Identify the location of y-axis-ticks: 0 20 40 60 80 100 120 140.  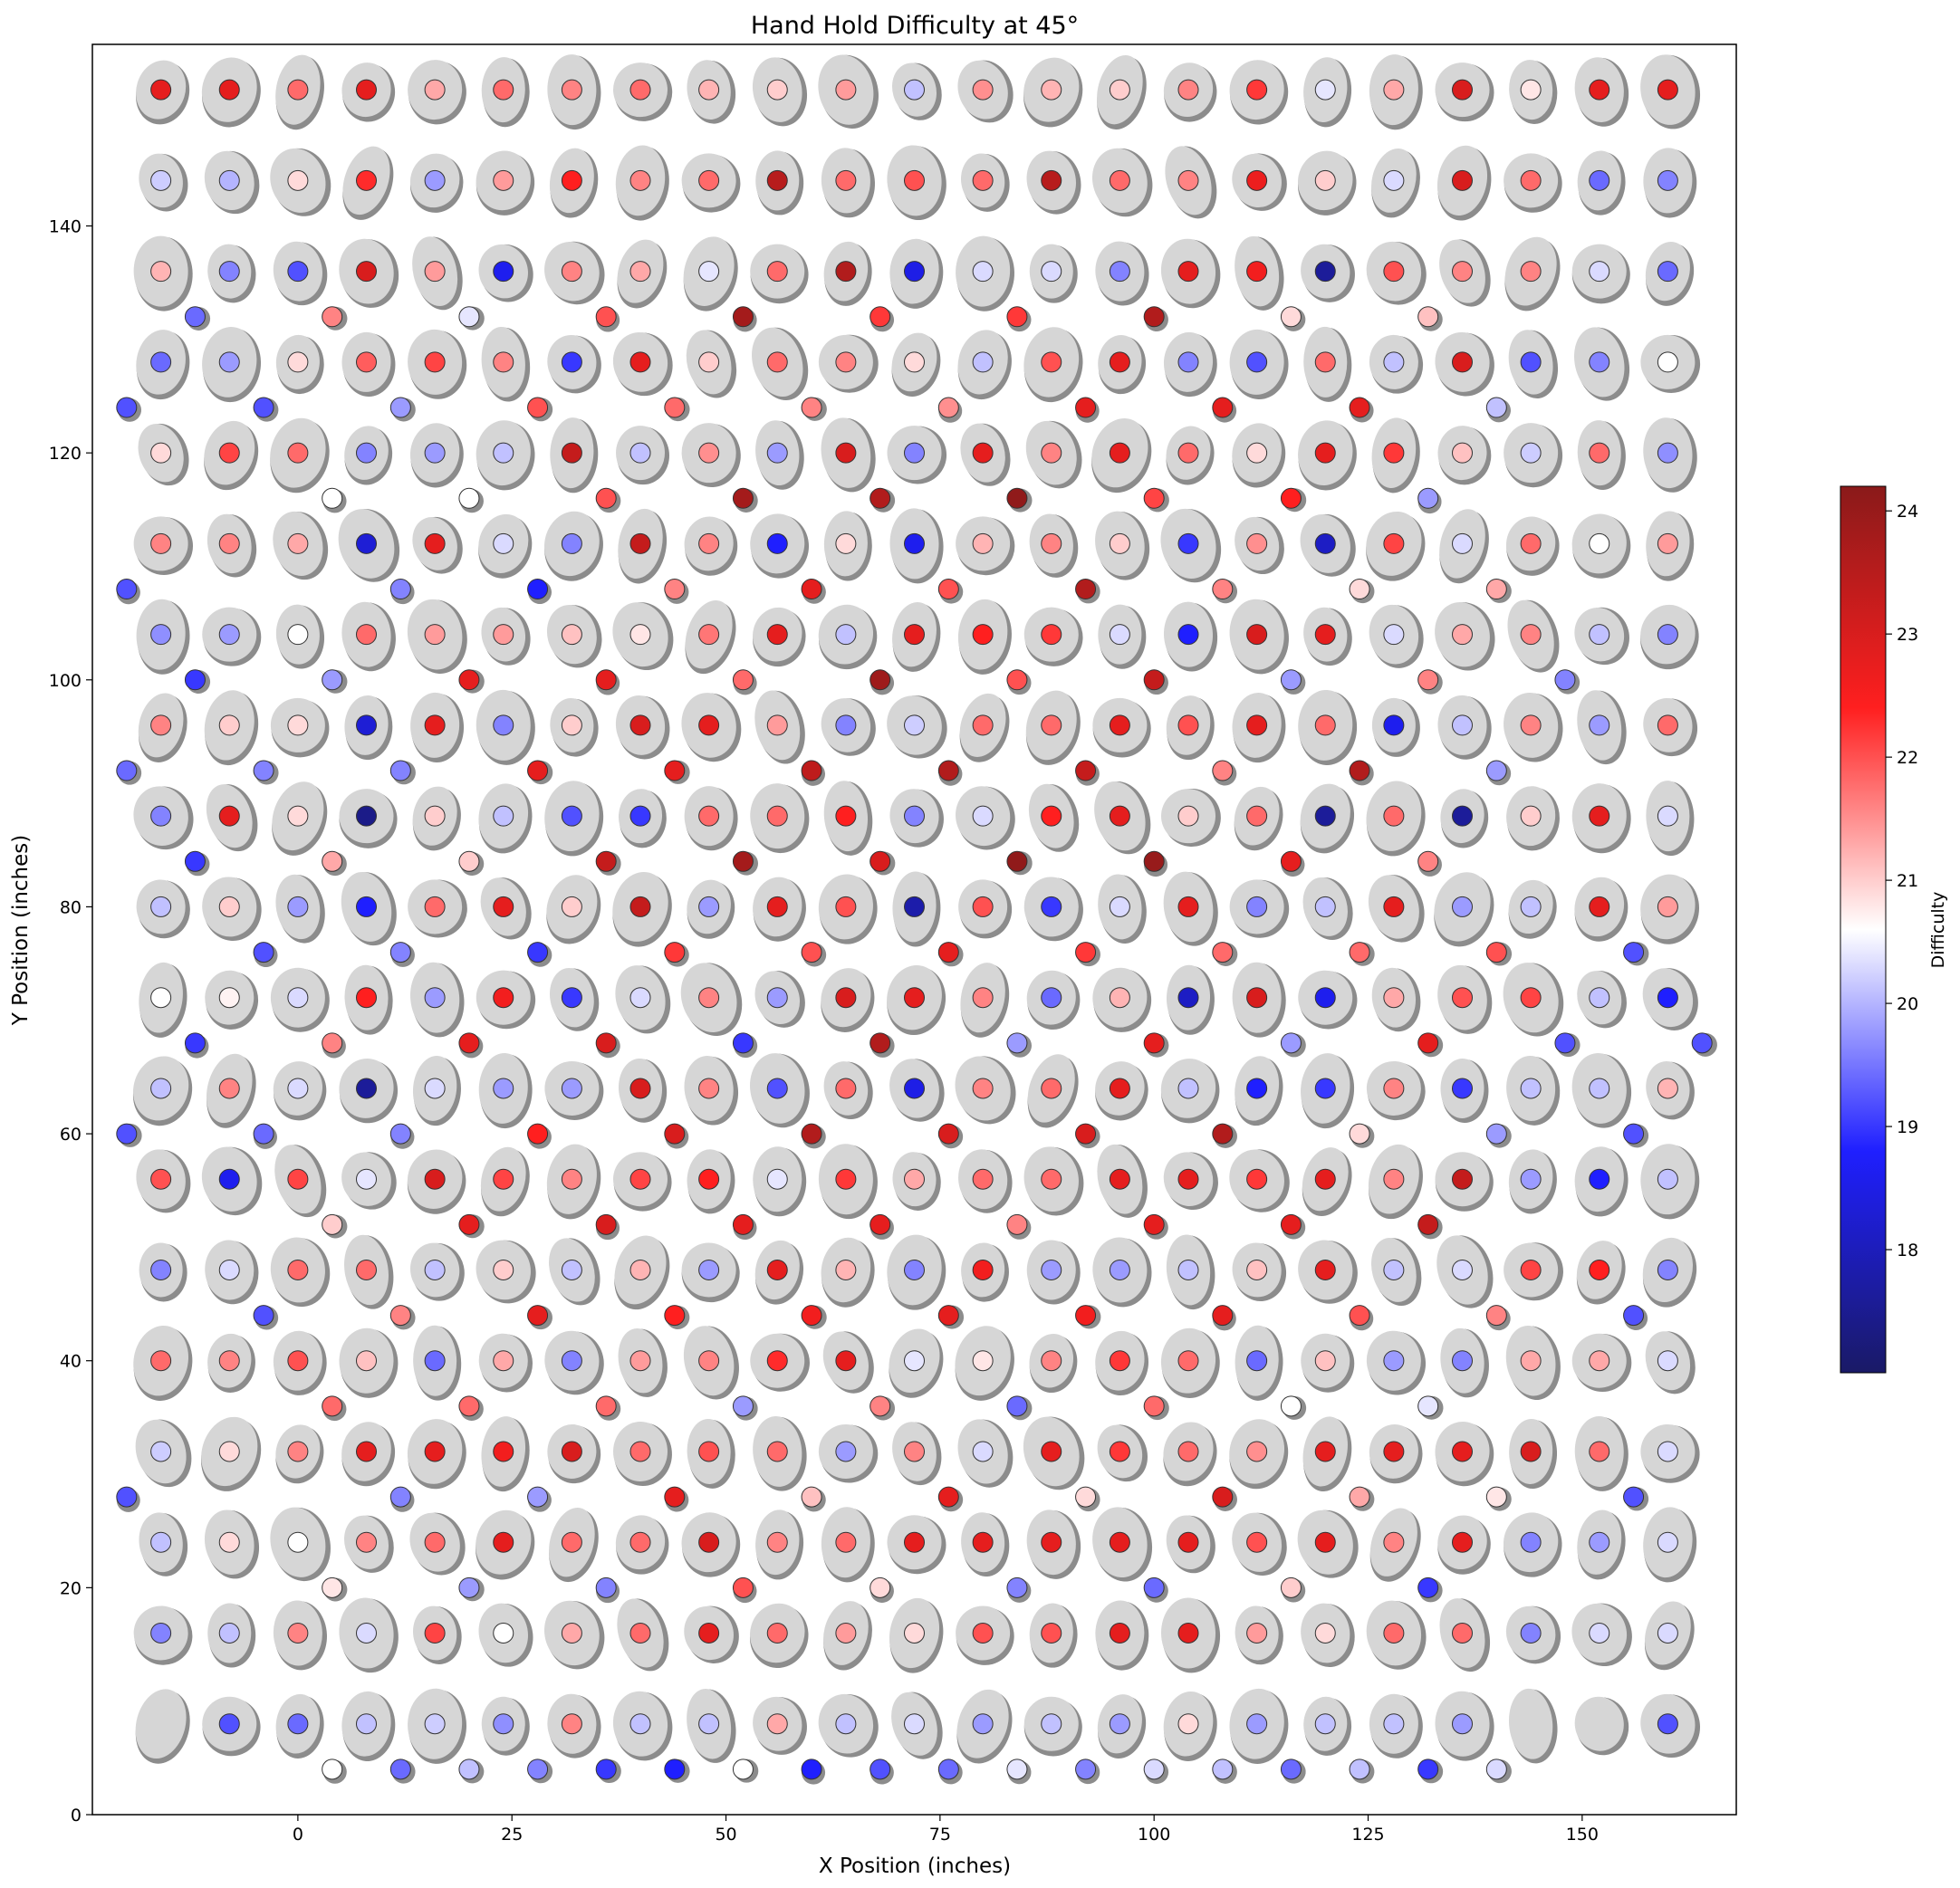
(70, 1022).